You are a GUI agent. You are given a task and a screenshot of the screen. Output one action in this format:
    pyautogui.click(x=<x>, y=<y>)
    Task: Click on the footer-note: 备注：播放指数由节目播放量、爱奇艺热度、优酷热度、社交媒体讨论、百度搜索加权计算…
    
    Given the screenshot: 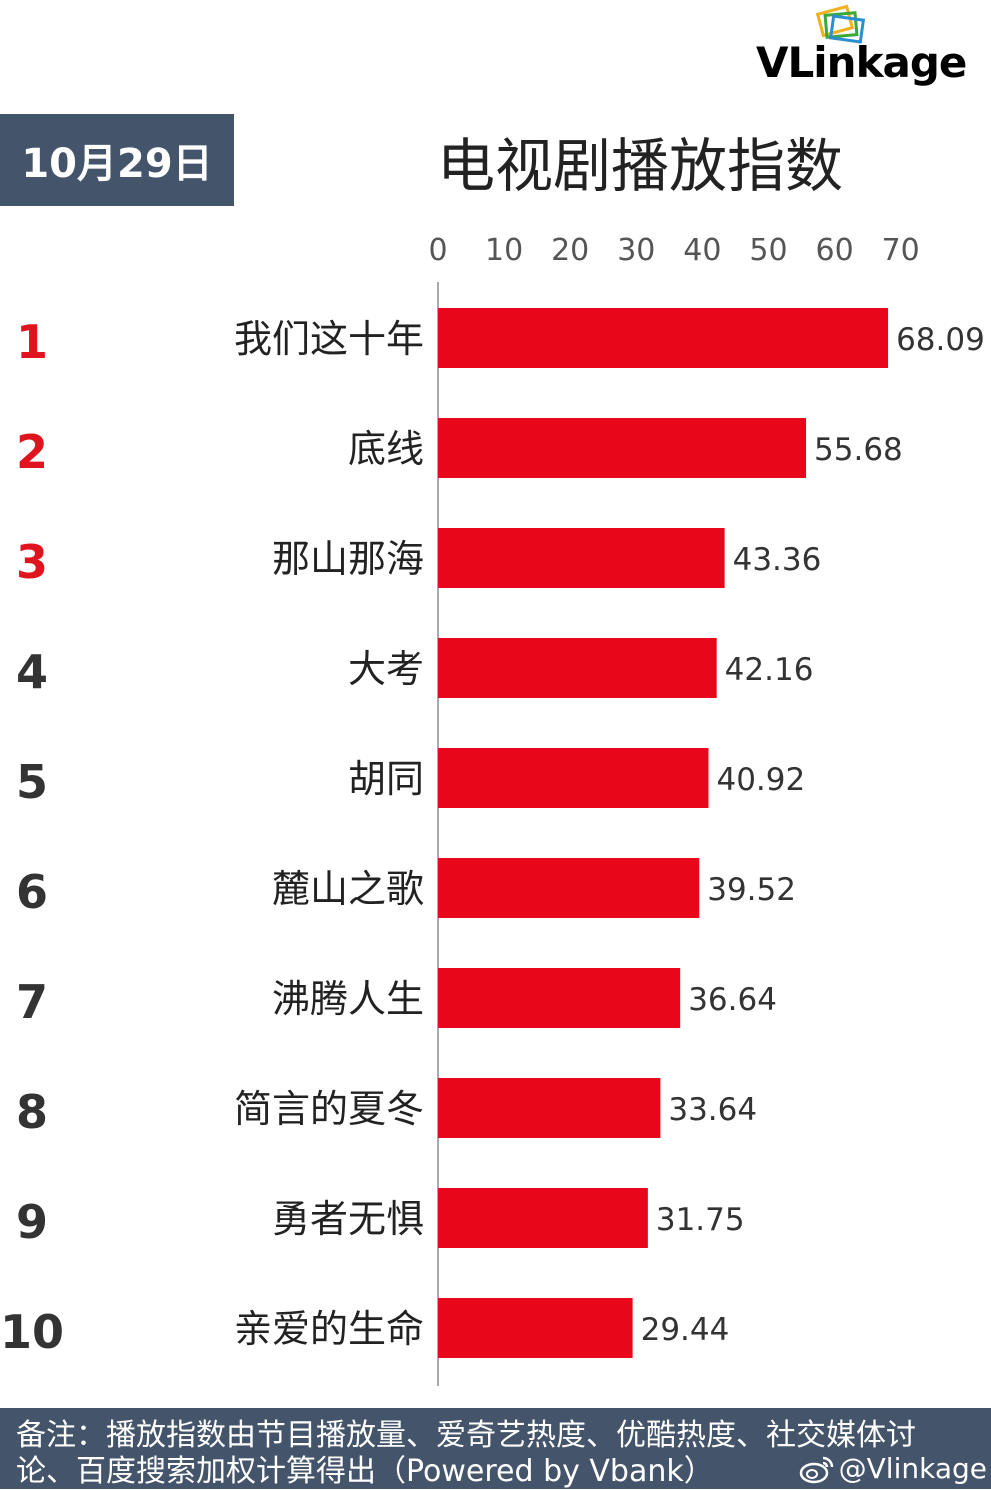 What is the action you would take?
    pyautogui.click(x=466, y=1453)
    